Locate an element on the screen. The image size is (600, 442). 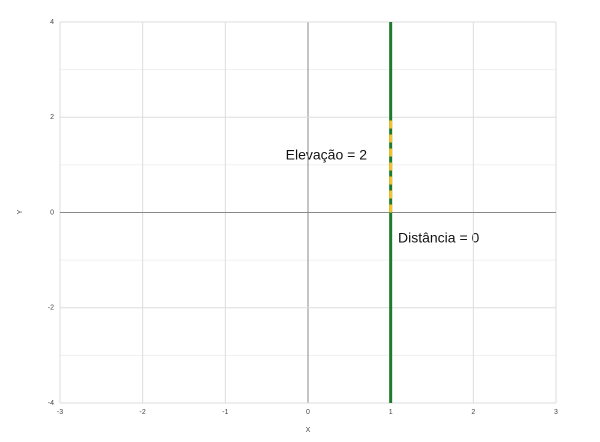
annotation: Distância = 0 is located at coordinates (439, 238).